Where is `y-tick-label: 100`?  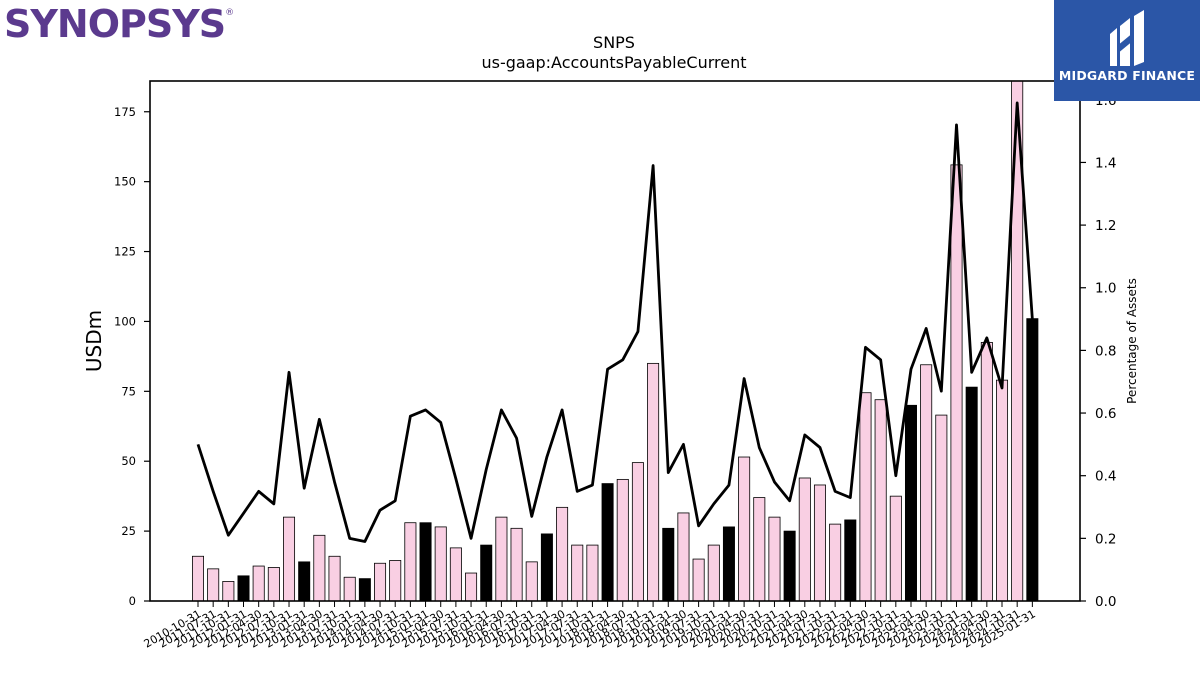
y-tick-label: 100 is located at coordinates (125, 321).